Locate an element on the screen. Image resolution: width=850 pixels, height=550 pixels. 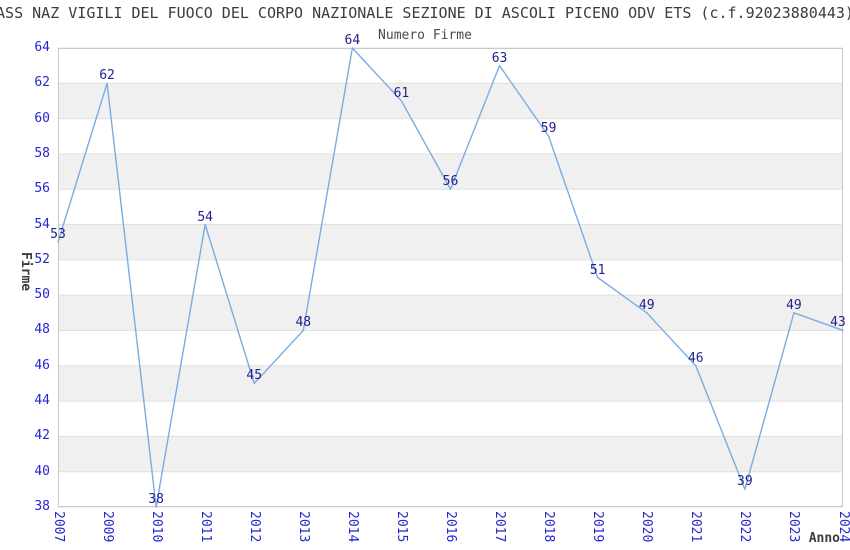
x-tick-label: 2007 is located at coordinates (58, 527).